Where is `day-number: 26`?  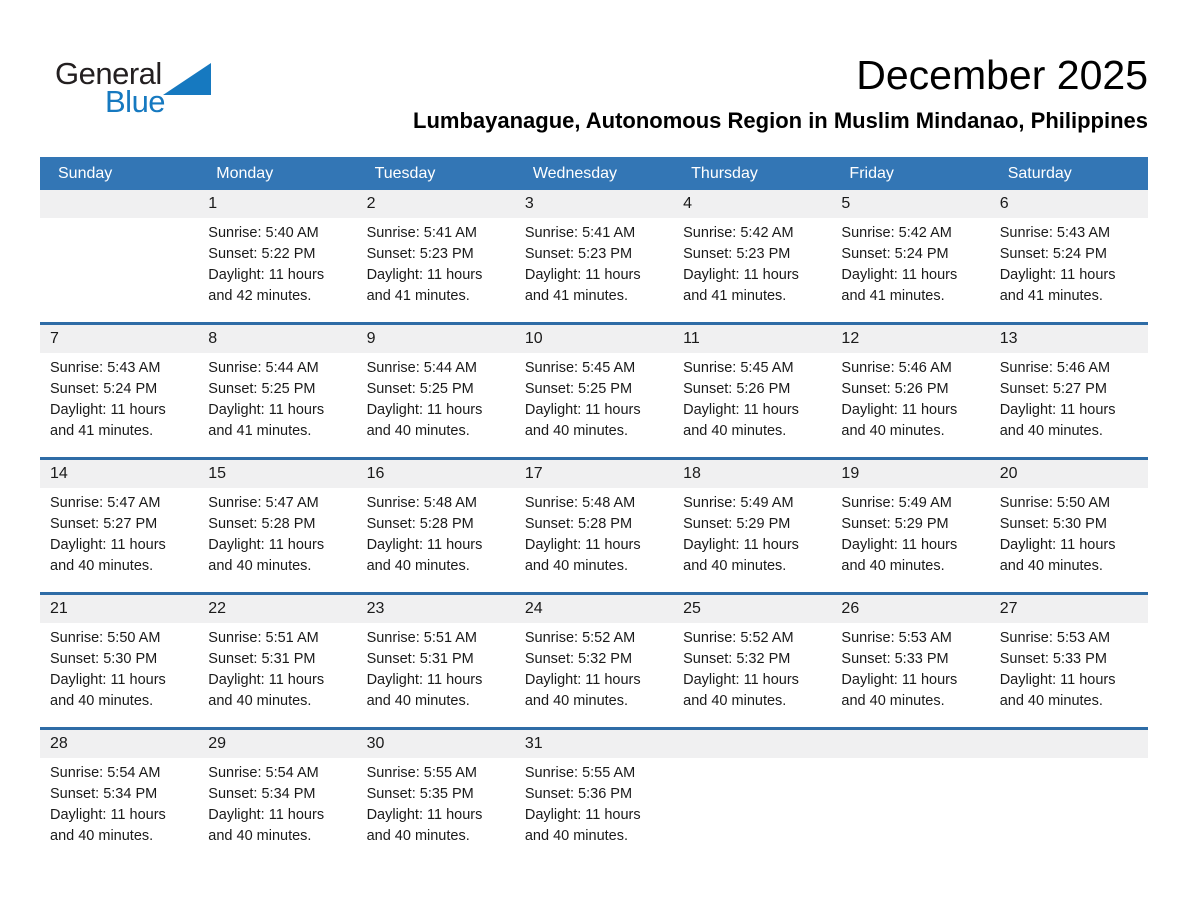
day-number: 26 is located at coordinates (850, 608).